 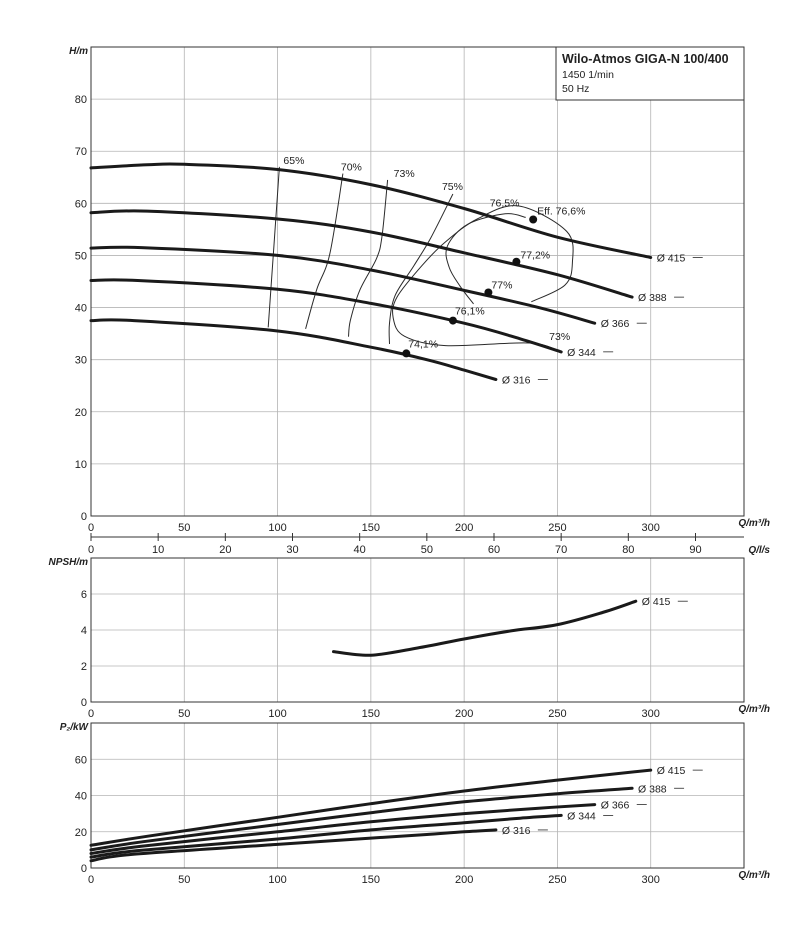 What do you see at coordinates (470, 312) in the screenshot?
I see `efficiency-label: 76,1%` at bounding box center [470, 312].